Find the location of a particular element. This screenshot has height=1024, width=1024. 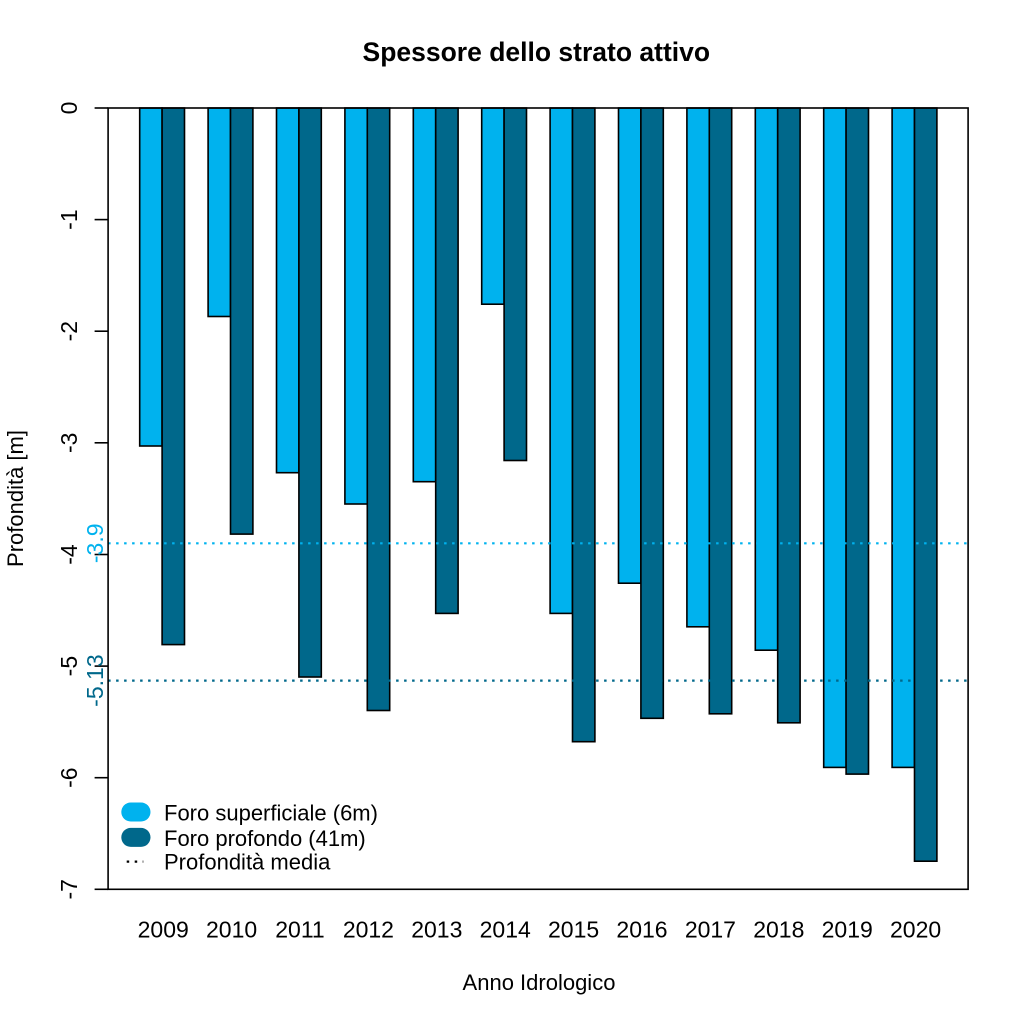

svg-text: 2009 is located at coordinates (163, 929).